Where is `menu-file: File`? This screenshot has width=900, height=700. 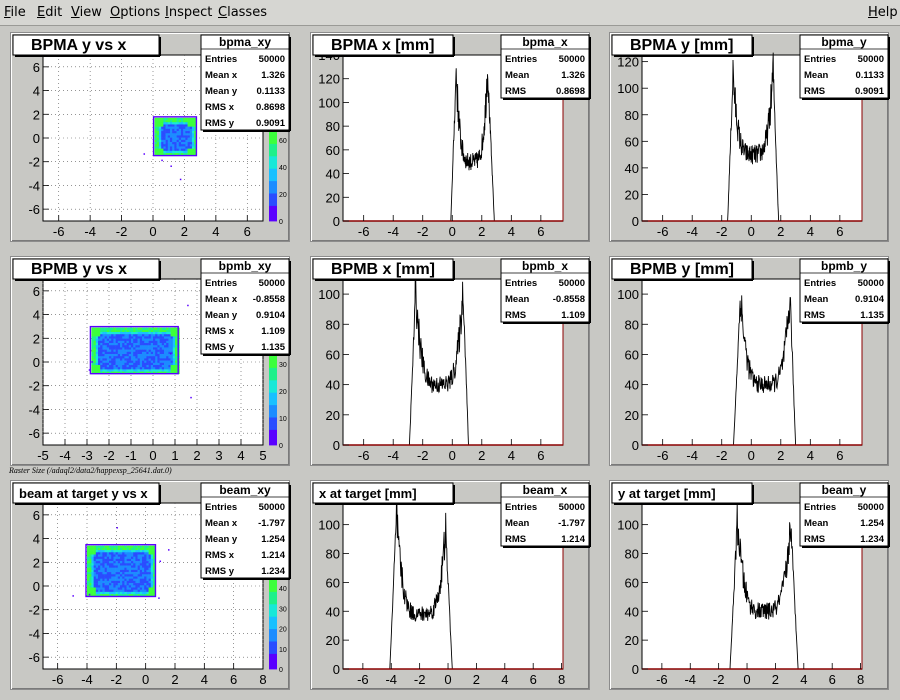 menu-file: File is located at coordinates (15, 12).